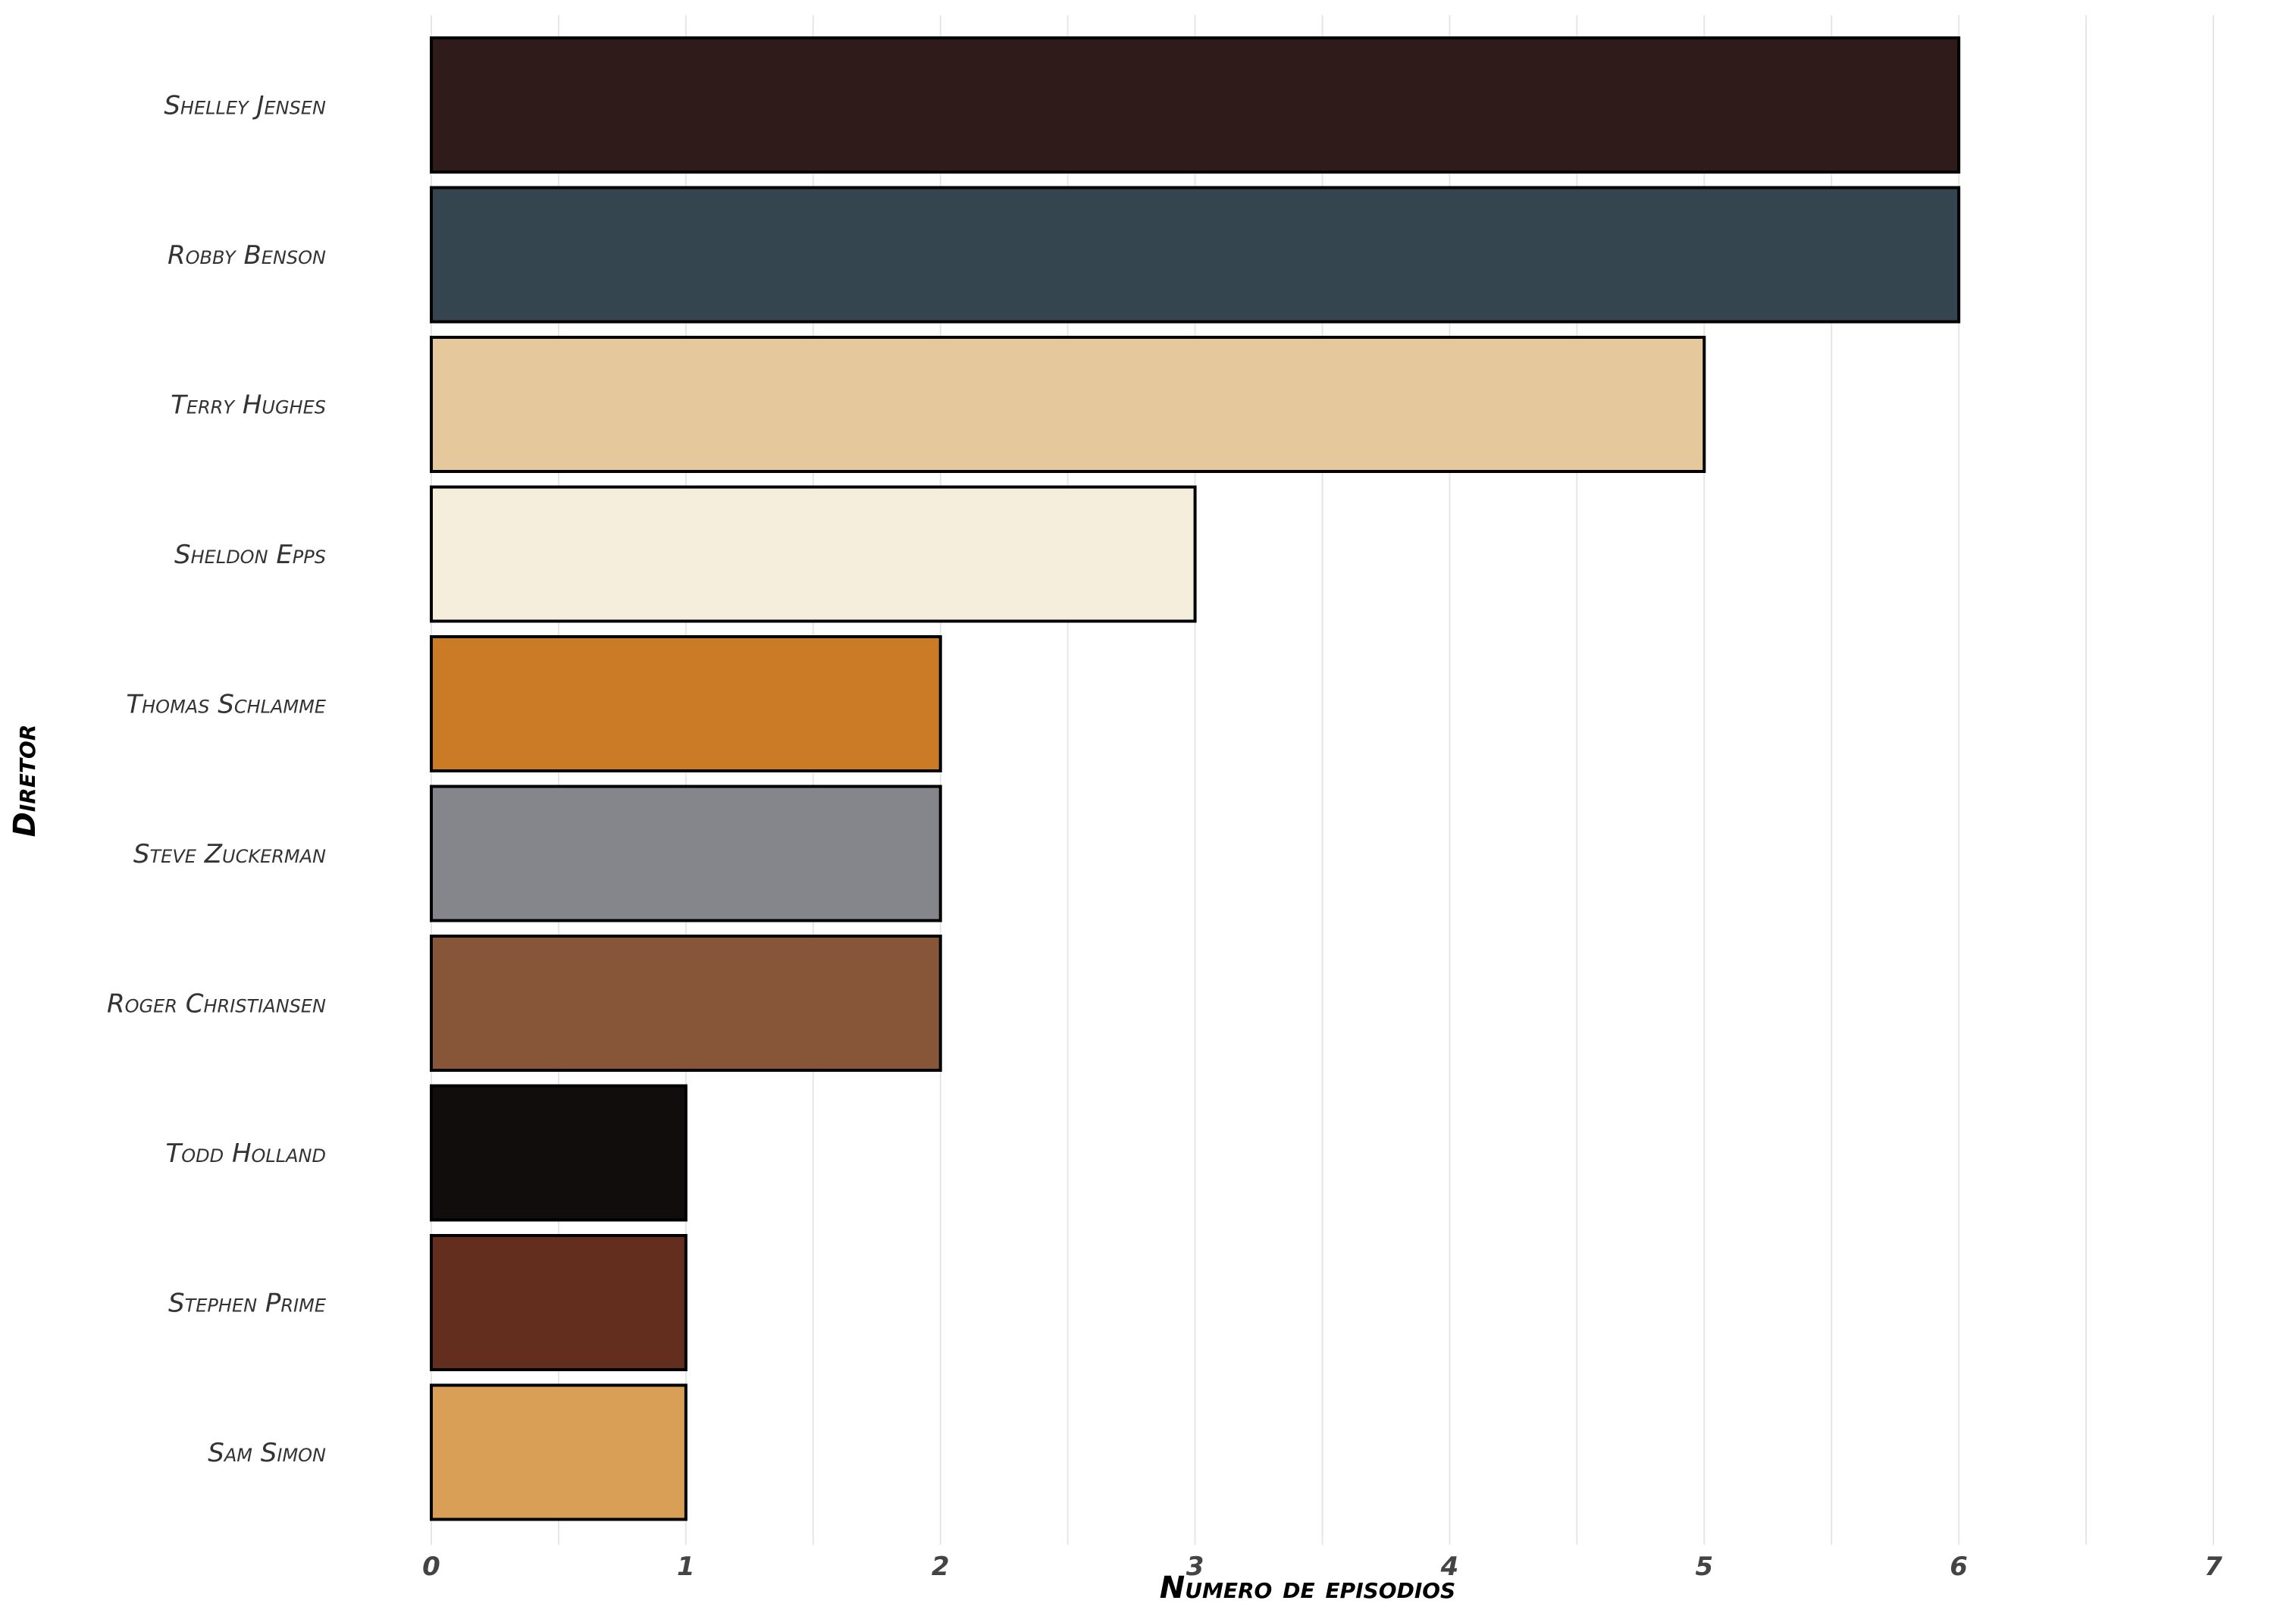 The height and width of the screenshot is (1613, 2296). Describe the element at coordinates (247, 1304) in the screenshot. I see `category-label: Stephen Prime` at that location.